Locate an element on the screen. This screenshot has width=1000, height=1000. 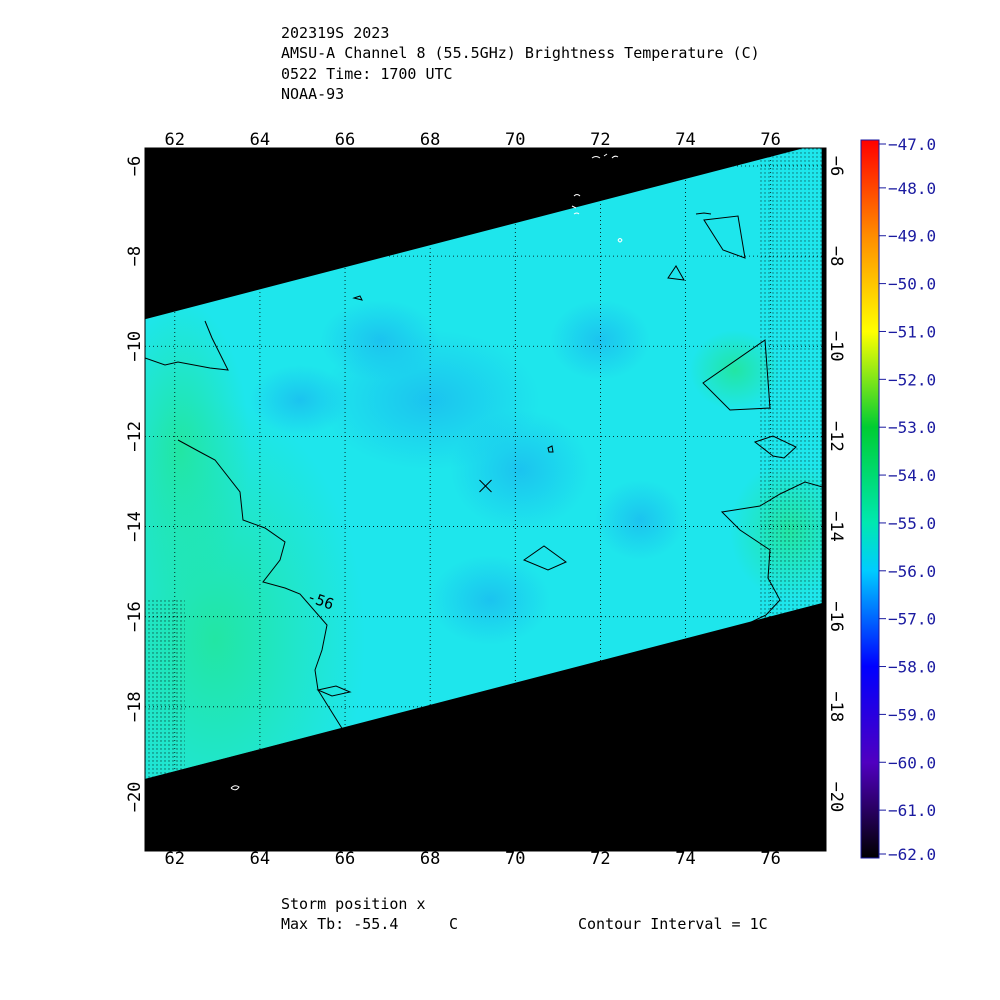
colorbar-label: −53.0 is located at coordinates (912, 427).